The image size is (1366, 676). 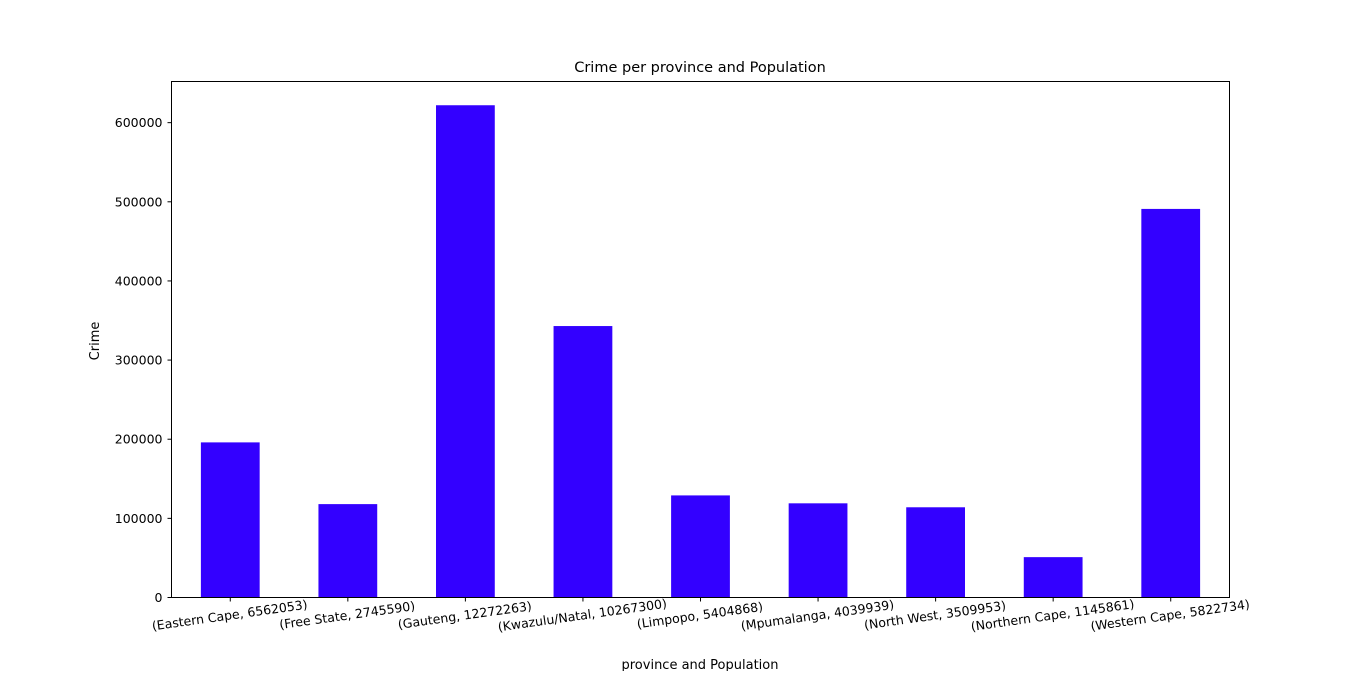 What do you see at coordinates (139, 518) in the screenshot?
I see `y-tick-label-1: 100000` at bounding box center [139, 518].